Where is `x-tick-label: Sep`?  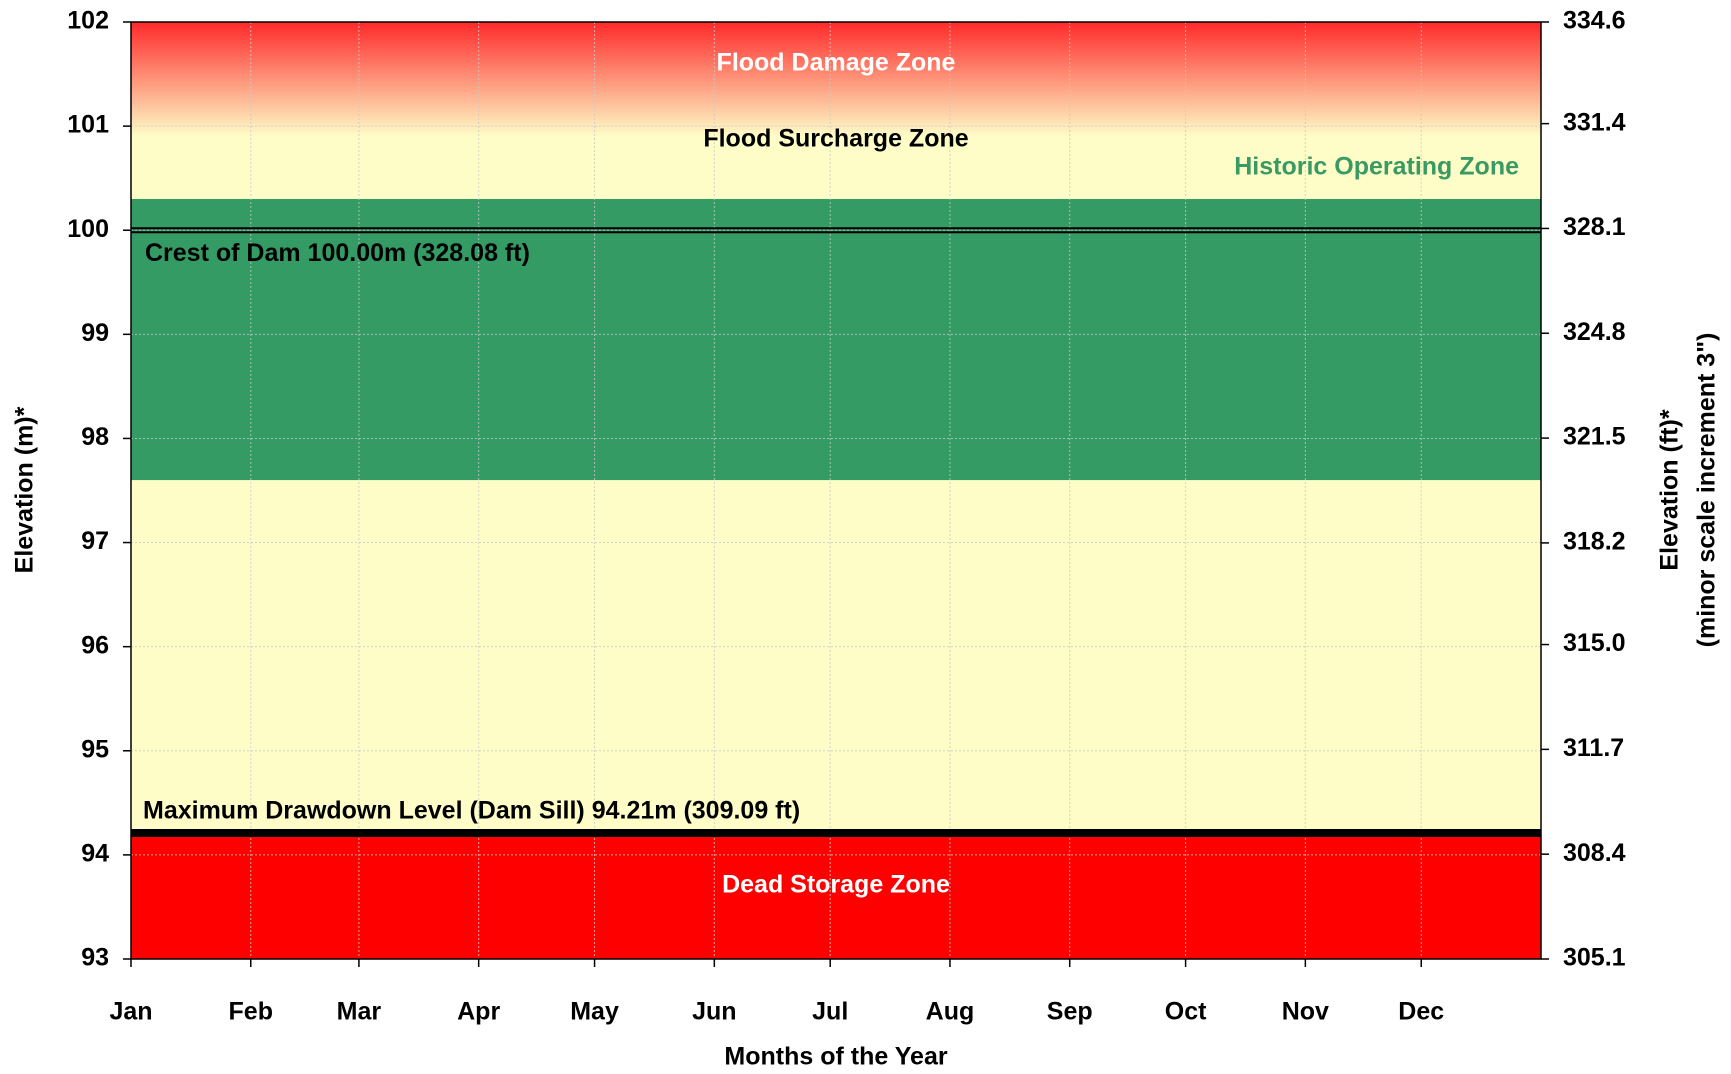 x-tick-label: Sep is located at coordinates (1070, 1012).